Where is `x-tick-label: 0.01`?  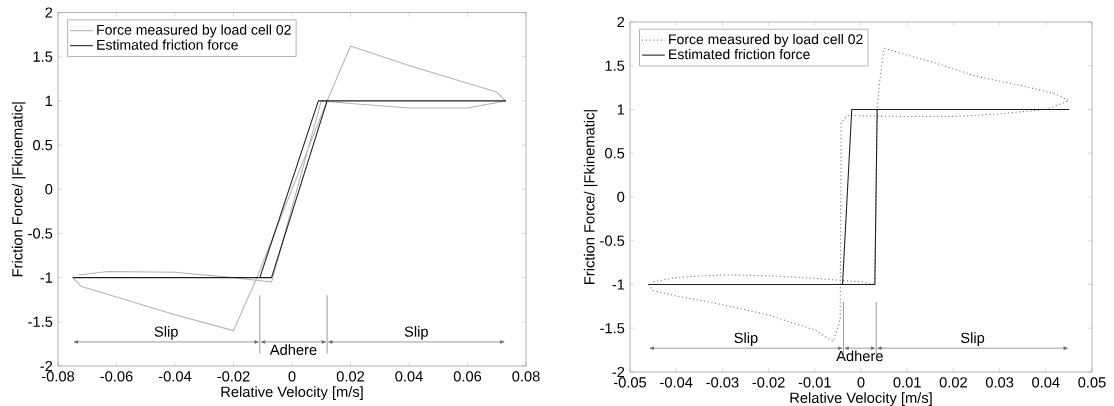
x-tick-label: 0.01 is located at coordinates (907, 382).